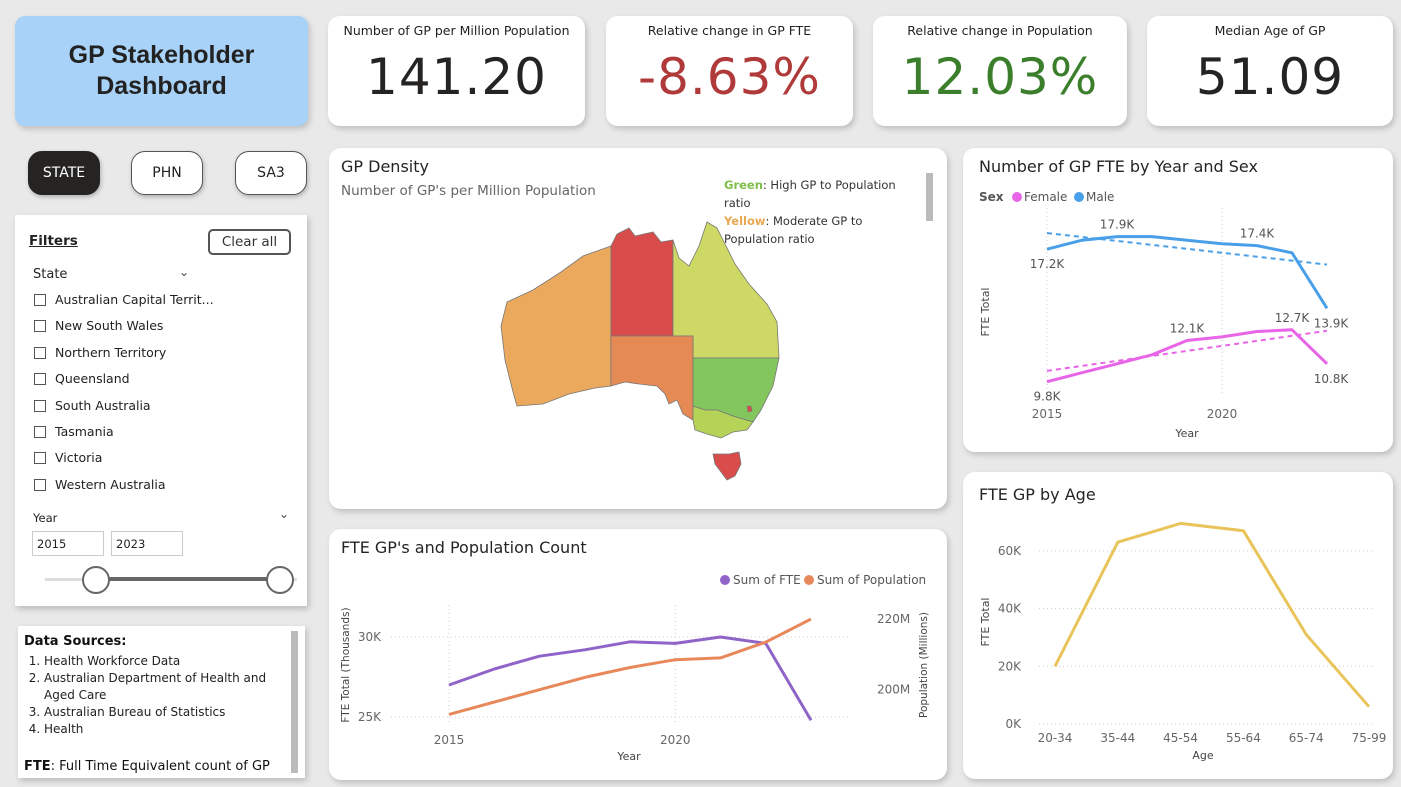 This screenshot has height=787, width=1401. What do you see at coordinates (767, 580) in the screenshot?
I see `legend-entry: Sum of FTE` at bounding box center [767, 580].